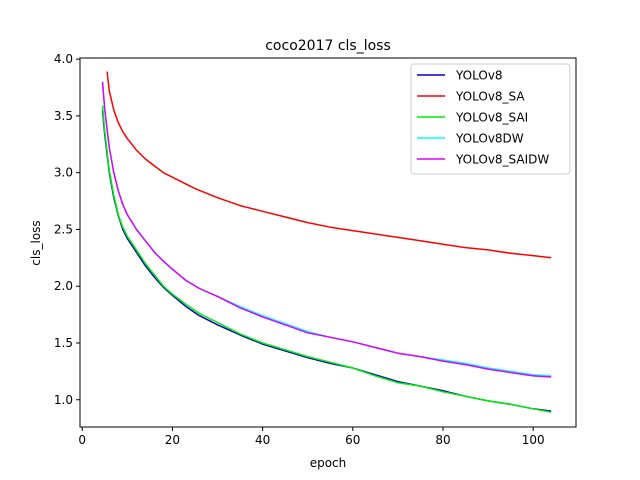 Image resolution: width=640 pixels, height=480 pixels. I want to click on y-tick-label: 2.0, so click(63, 286).